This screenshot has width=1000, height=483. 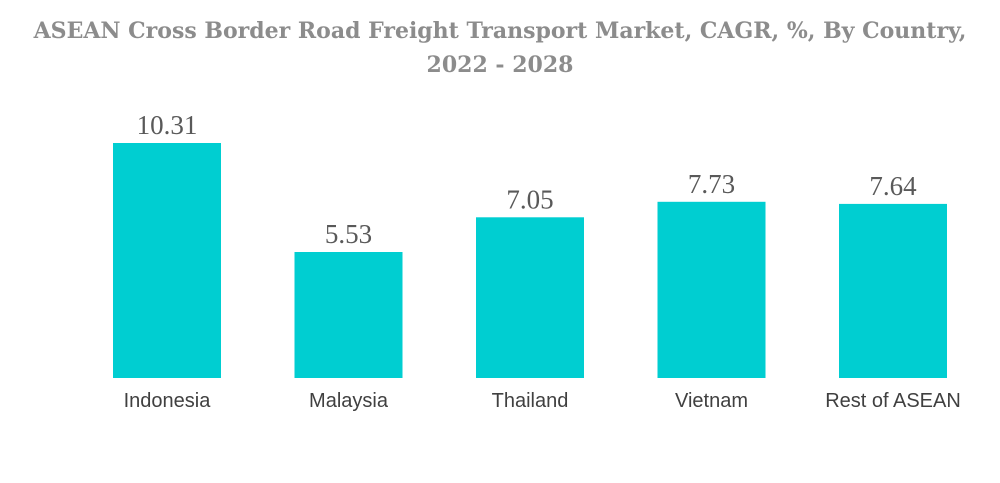 What do you see at coordinates (529, 199) in the screenshot?
I see `value-label-thailand: 7.05` at bounding box center [529, 199].